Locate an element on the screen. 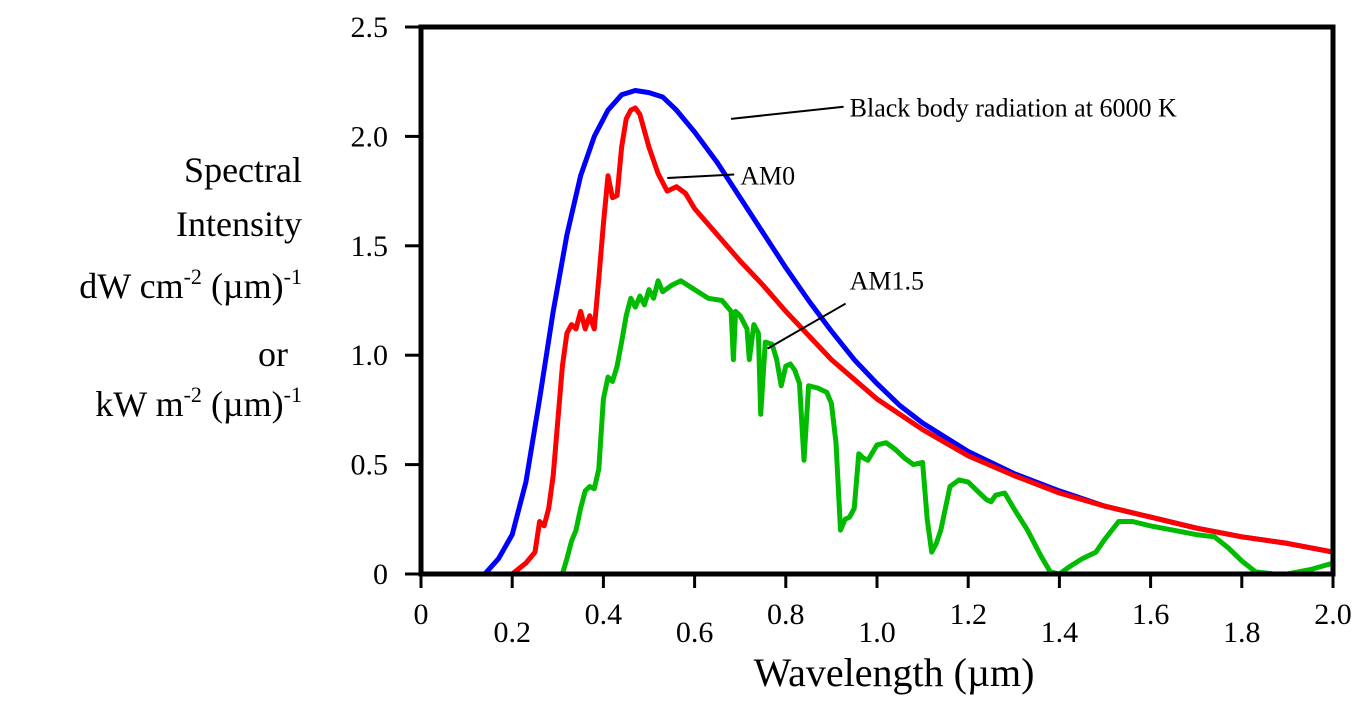  y-title-line-5-sup: -2 is located at coordinates (193, 394).